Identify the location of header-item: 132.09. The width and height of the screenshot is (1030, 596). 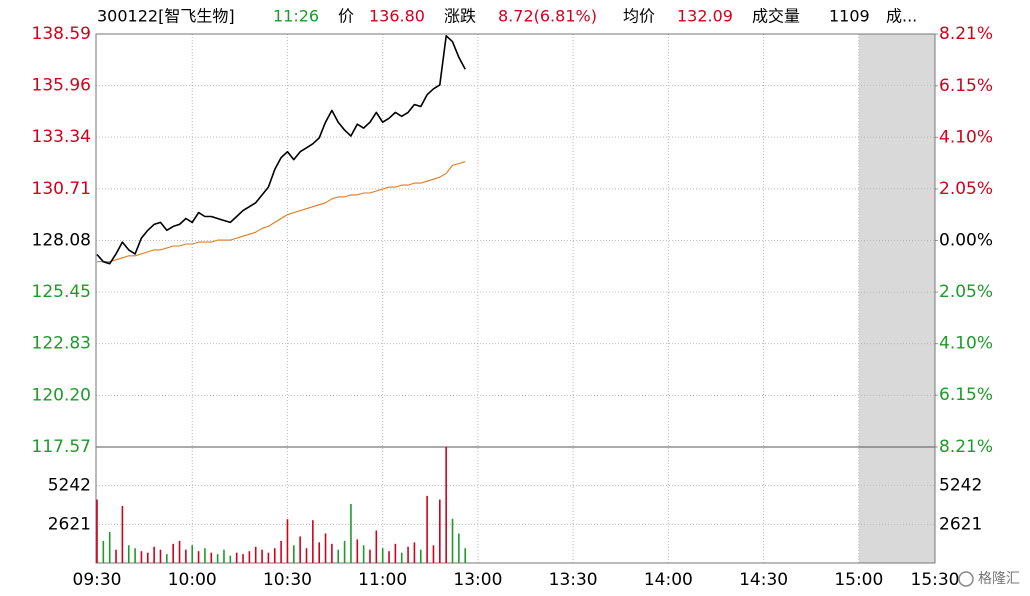
(705, 16).